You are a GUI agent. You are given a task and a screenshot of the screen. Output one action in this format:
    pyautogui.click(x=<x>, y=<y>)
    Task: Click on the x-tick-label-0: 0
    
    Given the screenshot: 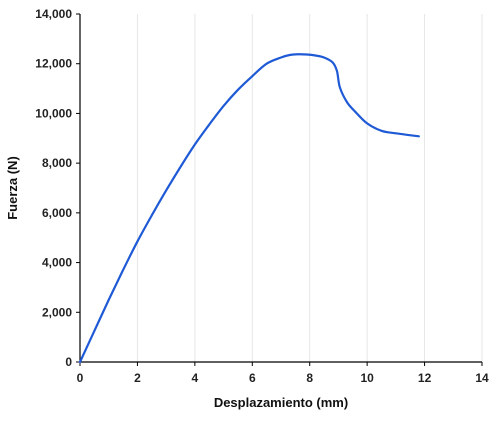 What is the action you would take?
    pyautogui.click(x=80, y=378)
    